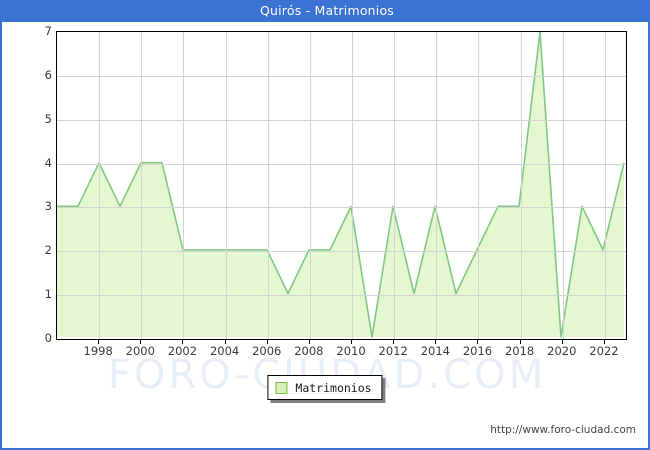 Image resolution: width=650 pixels, height=450 pixels. I want to click on source-url: http://www.foro-ciudad.com, so click(563, 430).